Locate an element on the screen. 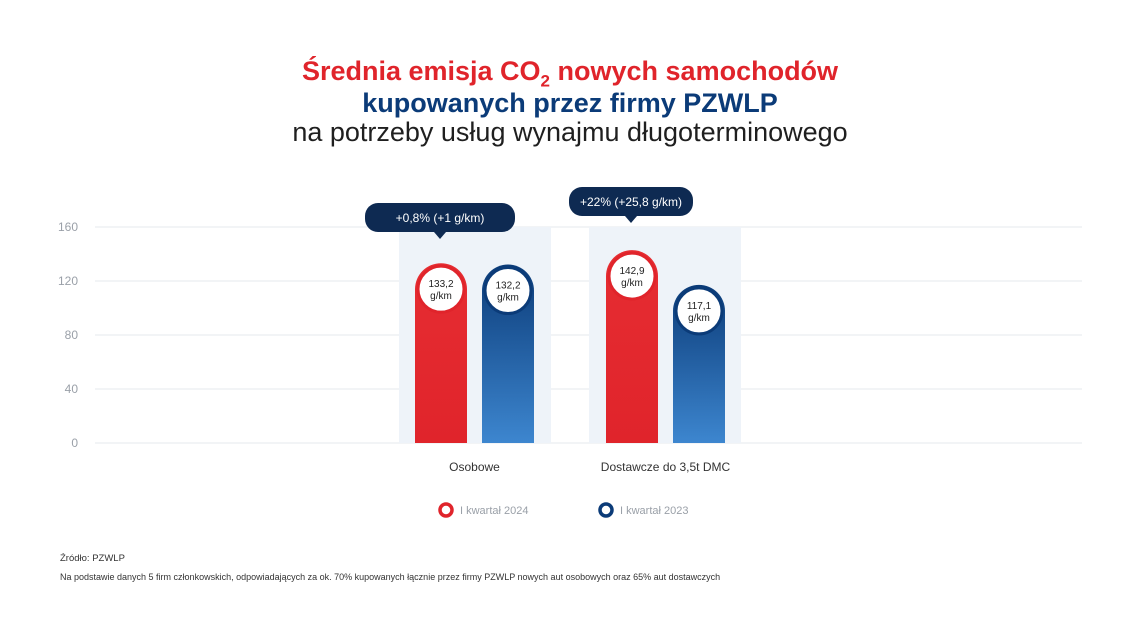  y-tick-label: 0 is located at coordinates (74, 443).